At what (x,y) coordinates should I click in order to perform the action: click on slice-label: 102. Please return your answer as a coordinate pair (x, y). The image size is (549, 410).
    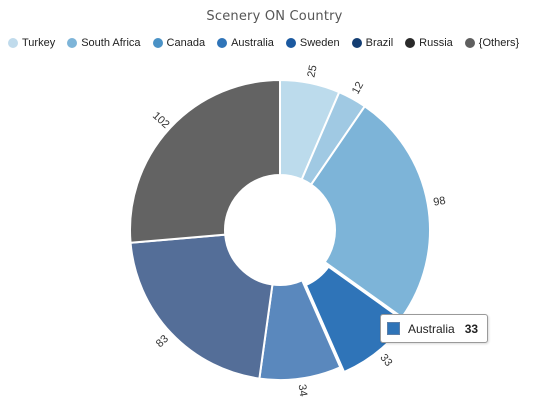
    Looking at the image, I should click on (161, 120).